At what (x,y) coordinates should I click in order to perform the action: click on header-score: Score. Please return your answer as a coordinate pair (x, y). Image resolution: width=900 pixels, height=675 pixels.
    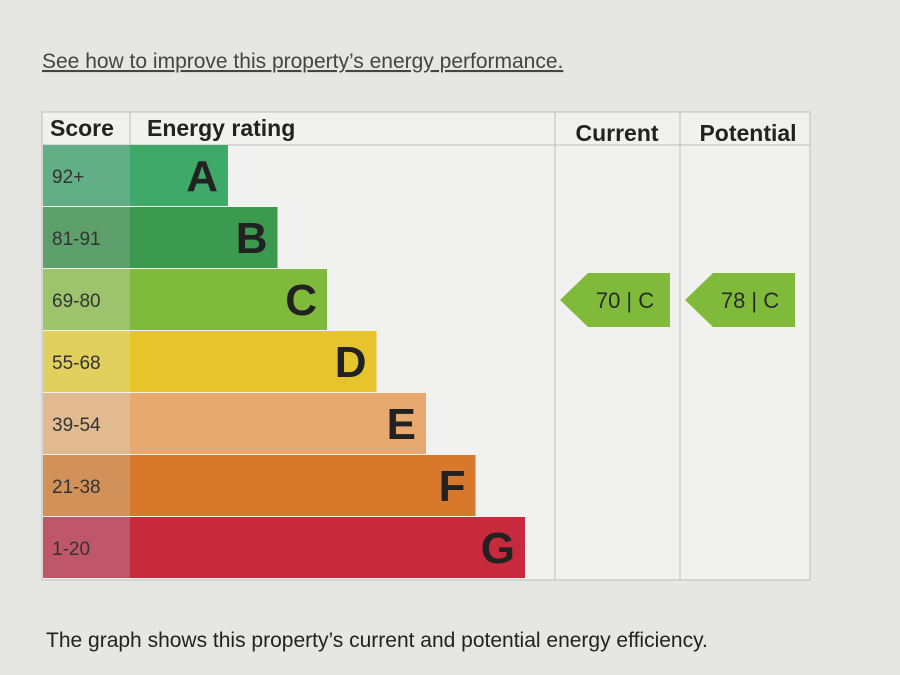
    Looking at the image, I should click on (82, 128).